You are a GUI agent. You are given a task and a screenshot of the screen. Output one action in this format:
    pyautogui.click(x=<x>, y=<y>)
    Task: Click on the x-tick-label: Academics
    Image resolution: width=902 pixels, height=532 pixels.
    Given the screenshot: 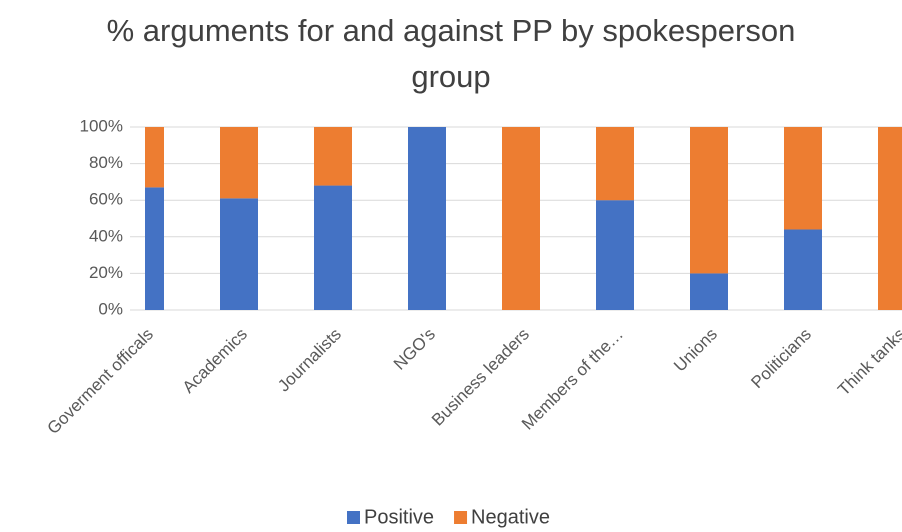 What is the action you would take?
    pyautogui.click(x=215, y=361)
    